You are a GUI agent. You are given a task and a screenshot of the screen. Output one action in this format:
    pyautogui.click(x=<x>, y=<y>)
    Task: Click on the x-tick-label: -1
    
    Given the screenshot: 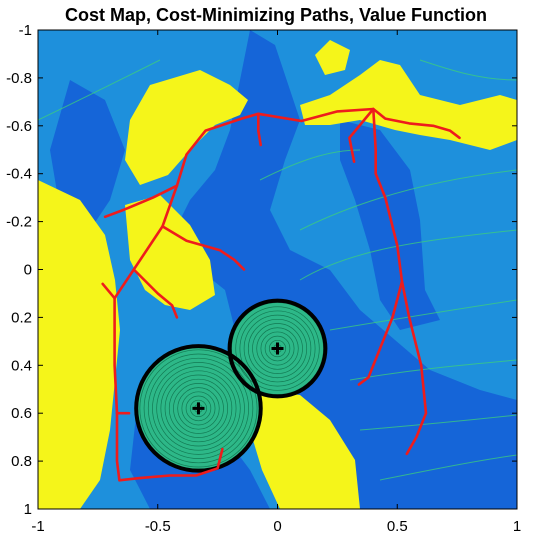 What is the action you would take?
    pyautogui.click(x=37, y=526)
    